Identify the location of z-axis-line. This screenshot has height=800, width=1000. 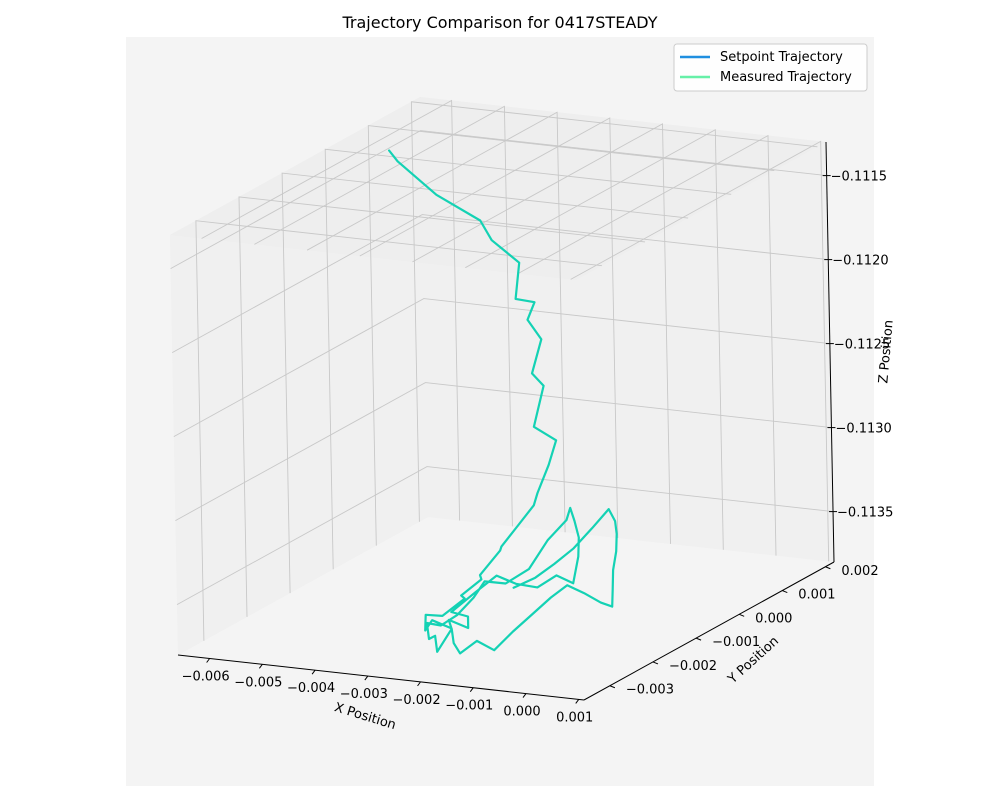
(830, 352).